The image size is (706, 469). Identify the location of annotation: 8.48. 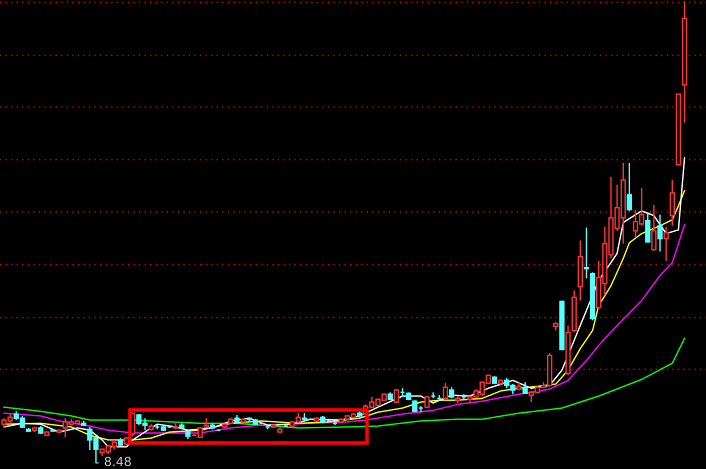
(117, 461).